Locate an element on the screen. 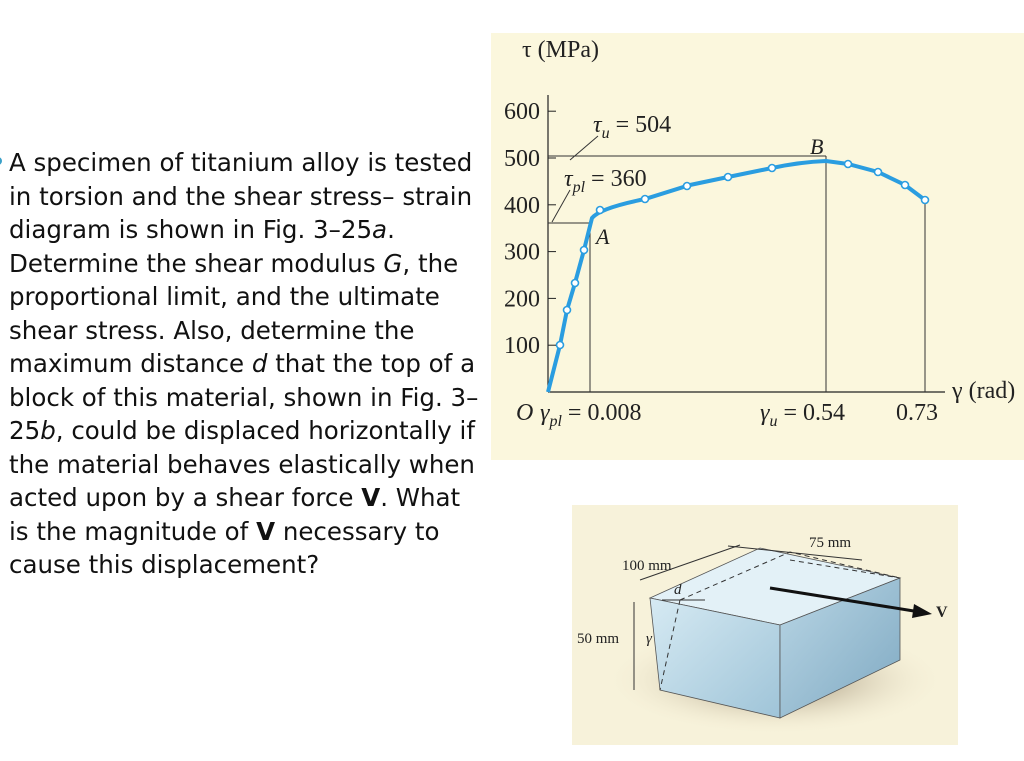 This screenshot has height=761, width=1024. text: G is located at coordinates (393, 263).